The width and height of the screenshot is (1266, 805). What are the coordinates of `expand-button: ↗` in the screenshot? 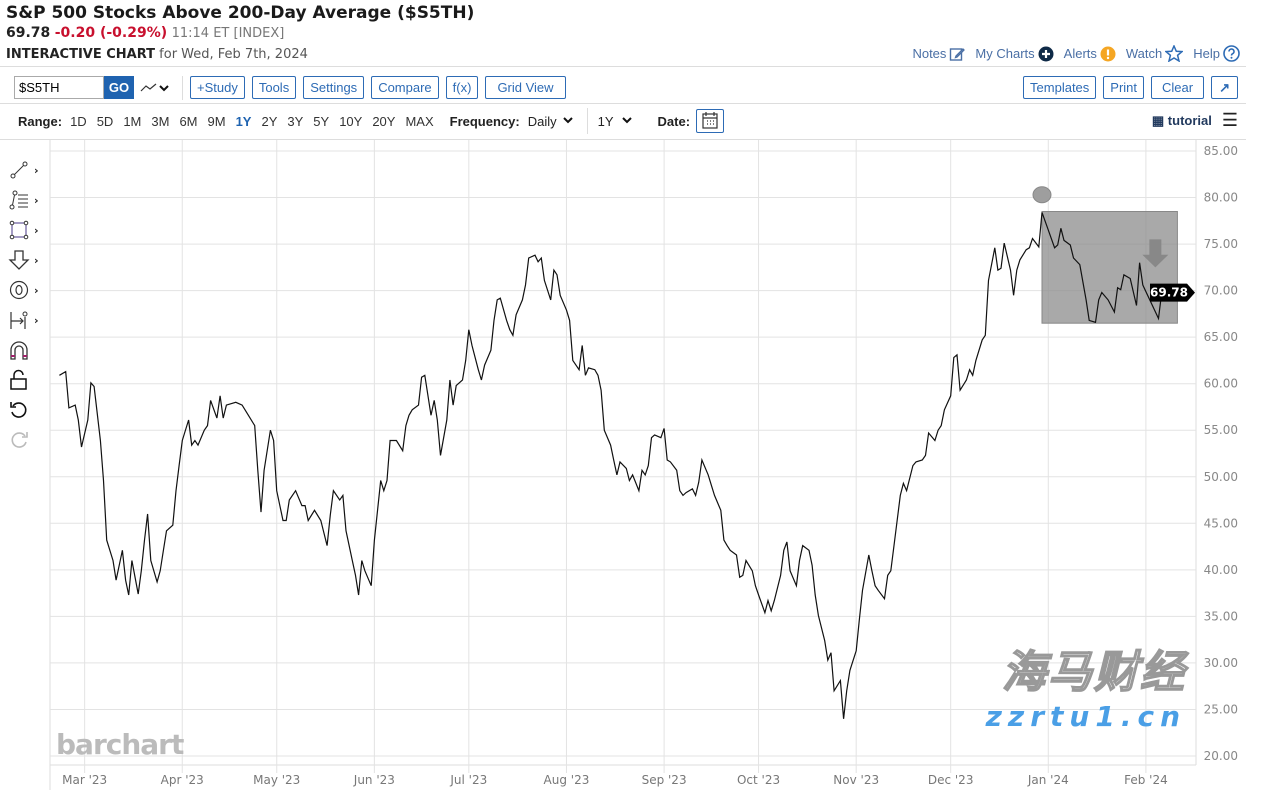 It's located at (1224, 87).